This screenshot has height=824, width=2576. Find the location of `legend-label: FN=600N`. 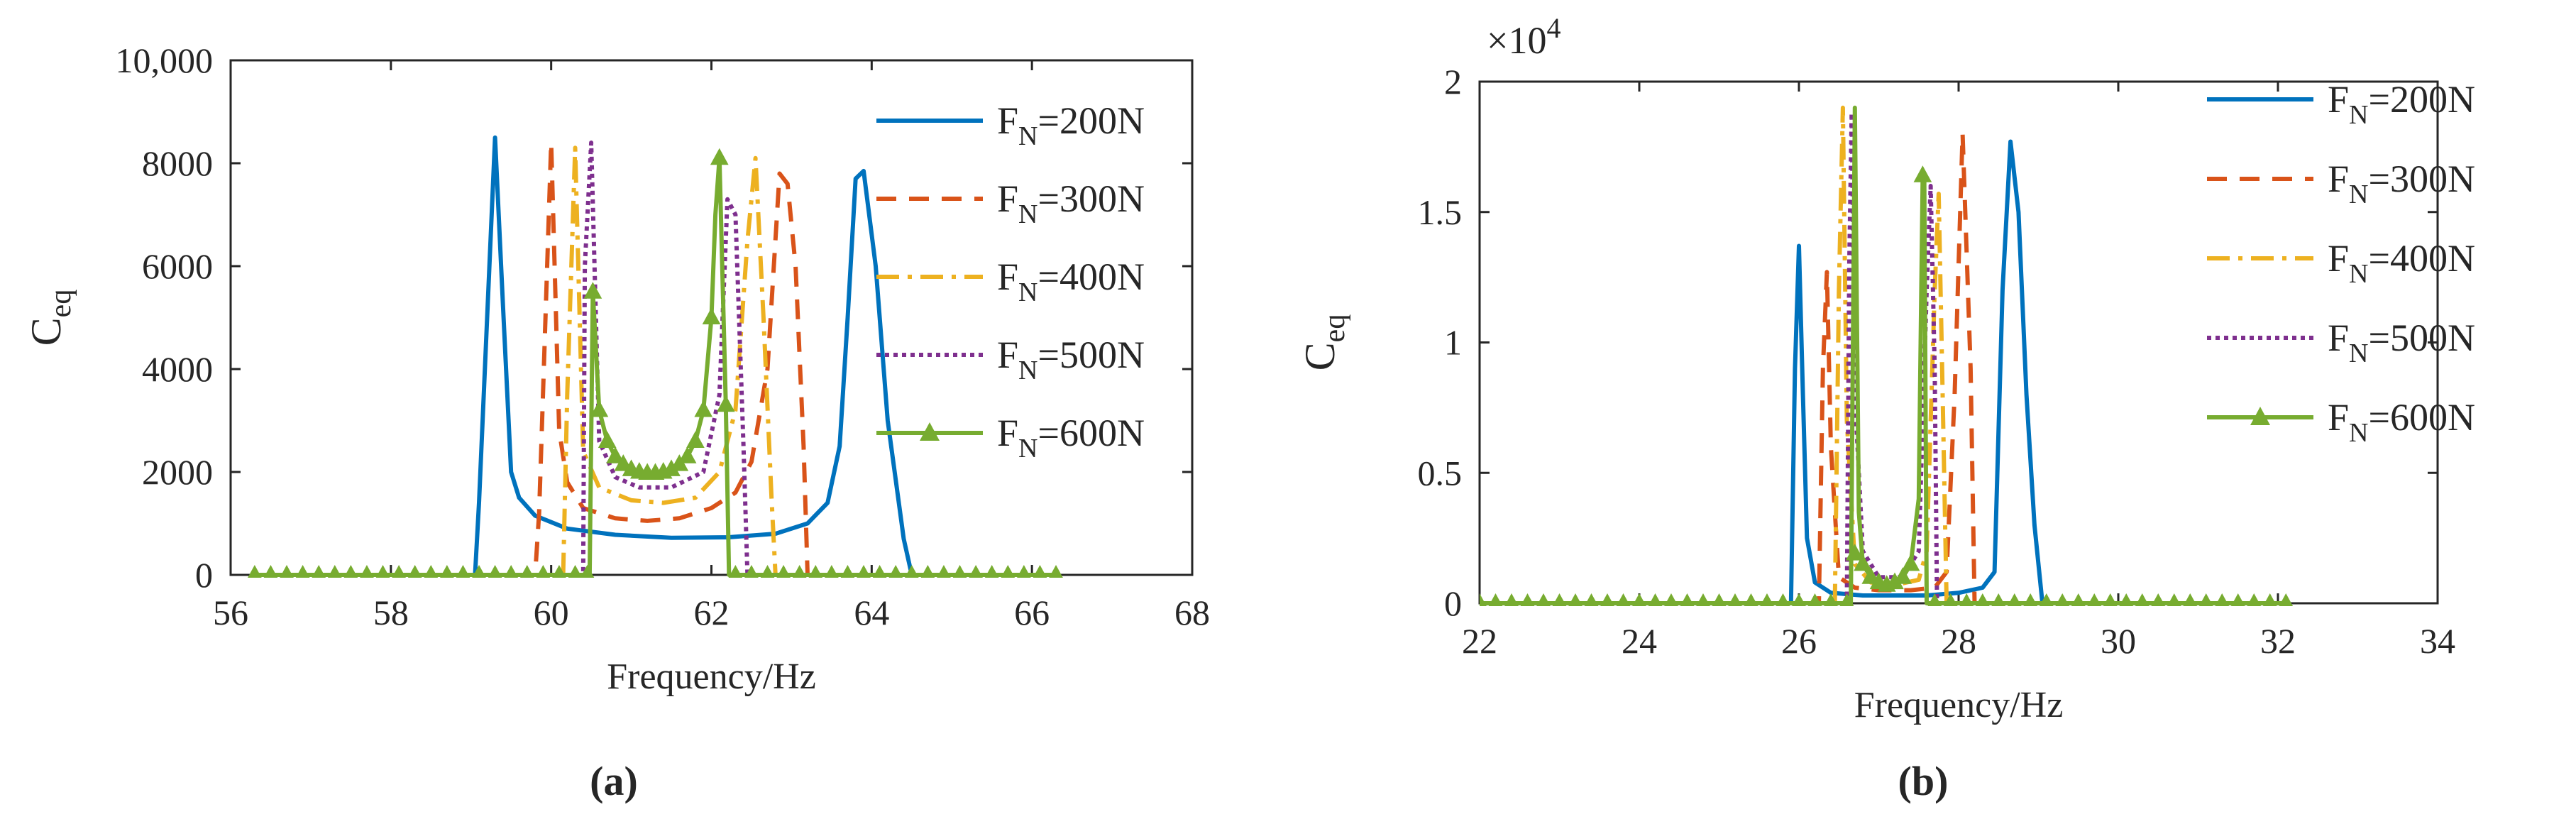

legend-label: FN=600N is located at coordinates (2401, 422).